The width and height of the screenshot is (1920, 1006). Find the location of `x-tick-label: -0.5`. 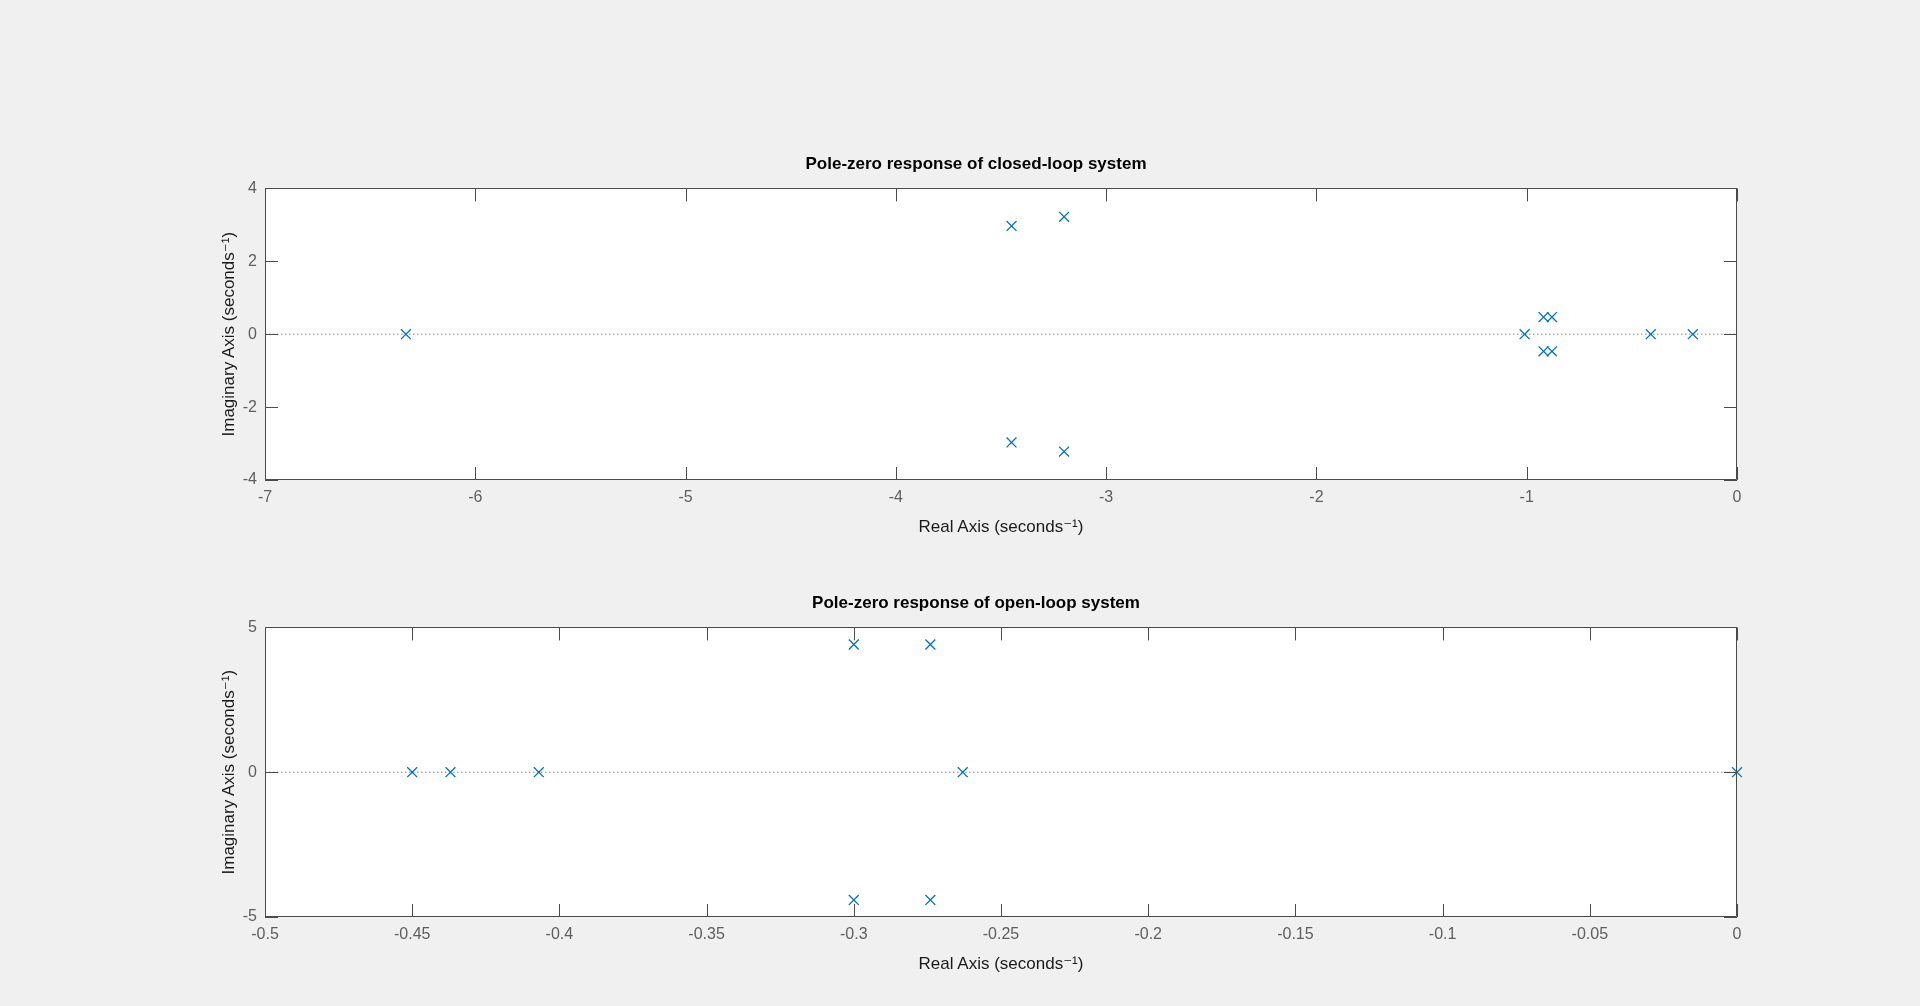

x-tick-label: -0.5 is located at coordinates (265, 934).